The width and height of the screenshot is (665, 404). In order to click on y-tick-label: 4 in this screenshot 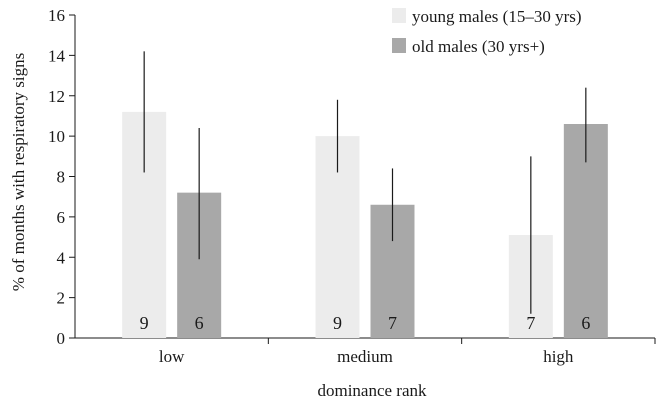, I will do `click(61, 257)`.